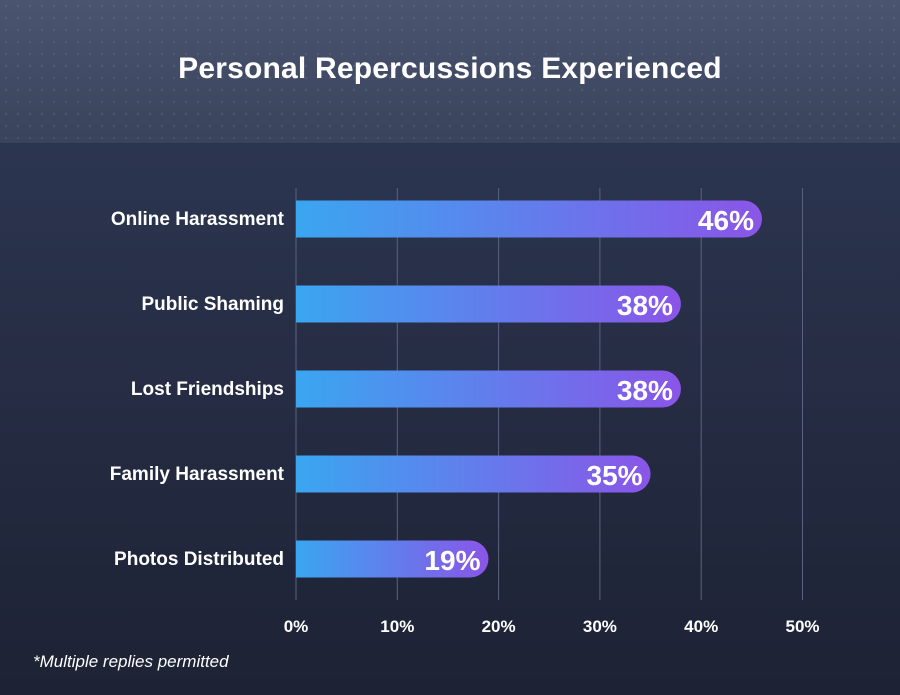 The width and height of the screenshot is (900, 695). Describe the element at coordinates (802, 626) in the screenshot. I see `x-tick-label: 50%` at that location.